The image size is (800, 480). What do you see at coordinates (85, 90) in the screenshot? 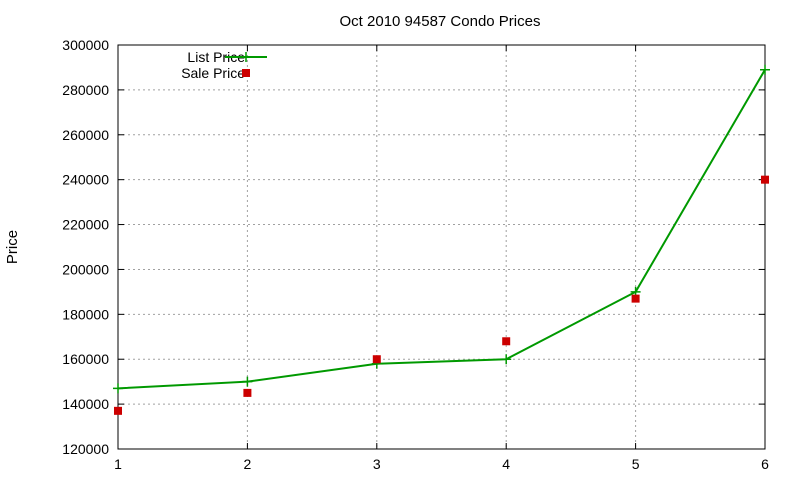
I see `y-tick-label: 280000` at bounding box center [85, 90].